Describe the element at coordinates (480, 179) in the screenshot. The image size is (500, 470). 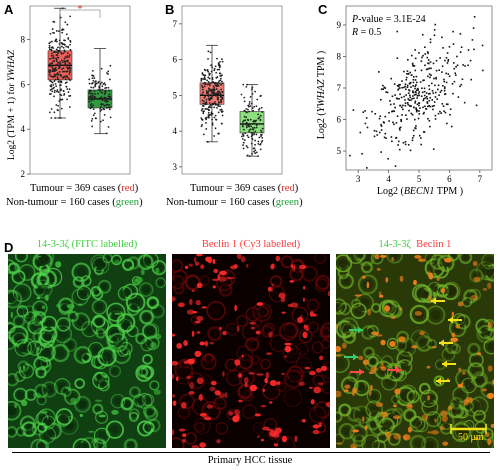
I see `x-tick-label: 7` at that location.